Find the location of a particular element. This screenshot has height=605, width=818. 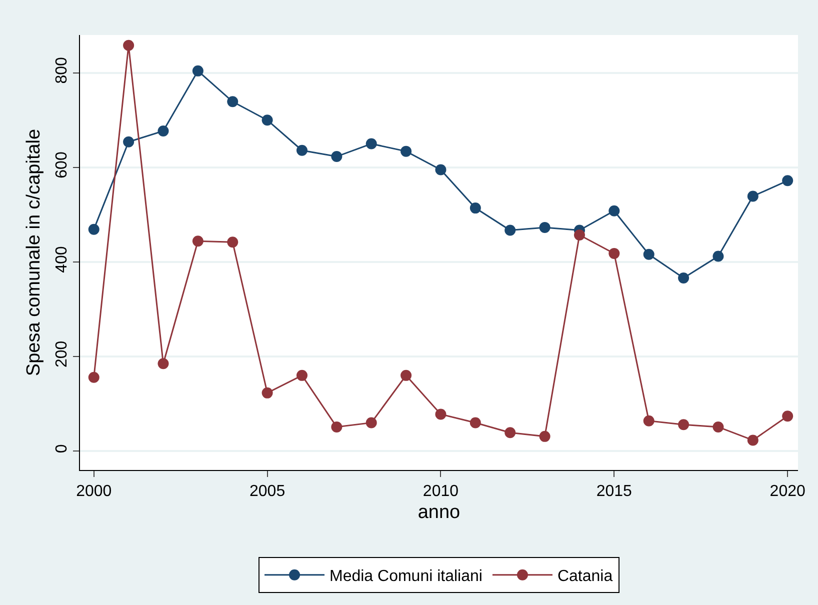

y-tick-label: 600 is located at coordinates (62, 165).